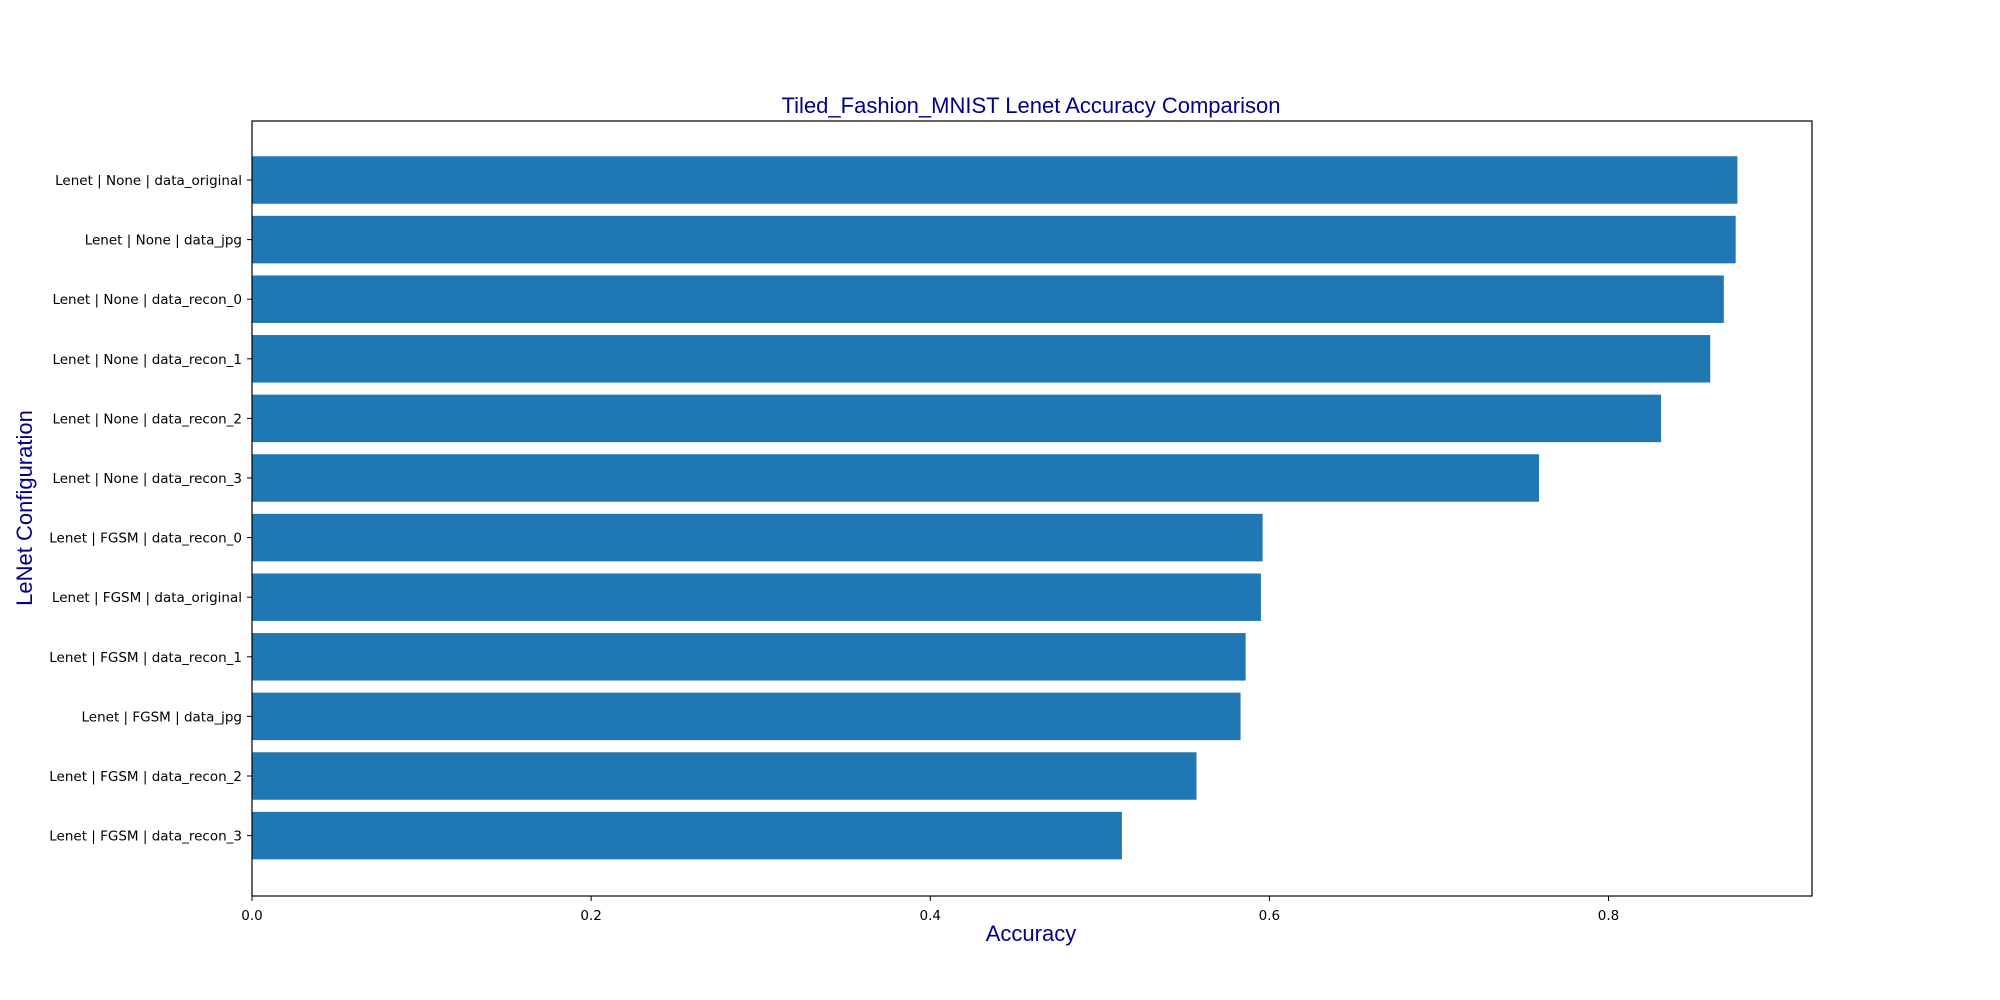 The width and height of the screenshot is (2000, 1000). Describe the element at coordinates (147, 300) in the screenshot. I see `y-tick-label: Lenet | None | data_recon_0` at that location.